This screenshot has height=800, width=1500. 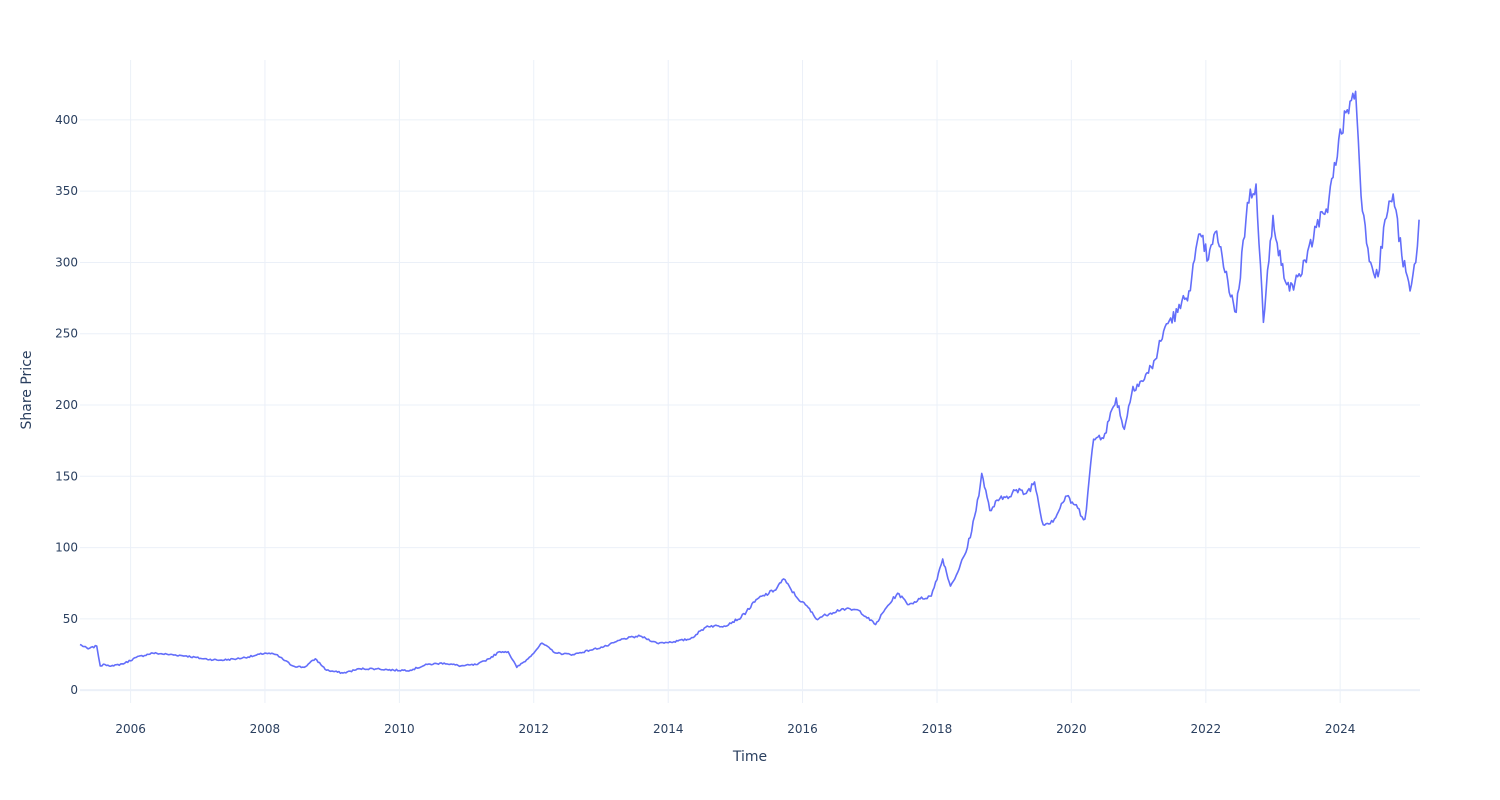 What do you see at coordinates (66, 262) in the screenshot?
I see `y-tick-label: 300` at bounding box center [66, 262].